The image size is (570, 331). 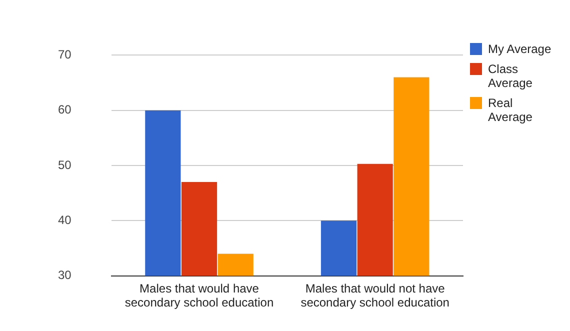 What do you see at coordinates (65, 165) in the screenshot?
I see `y-tick-label: 50` at bounding box center [65, 165].